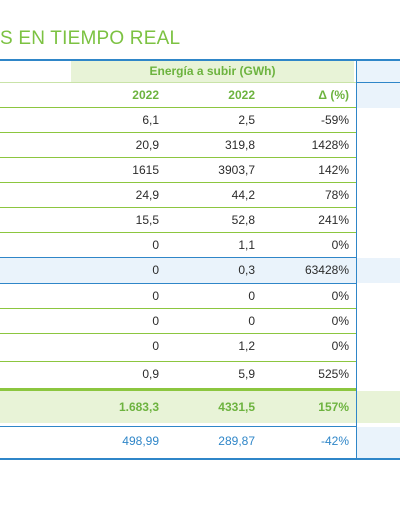 This screenshot has height=516, width=400. Describe the element at coordinates (333, 220) in the screenshot. I see `cell-delta: 241%` at that location.